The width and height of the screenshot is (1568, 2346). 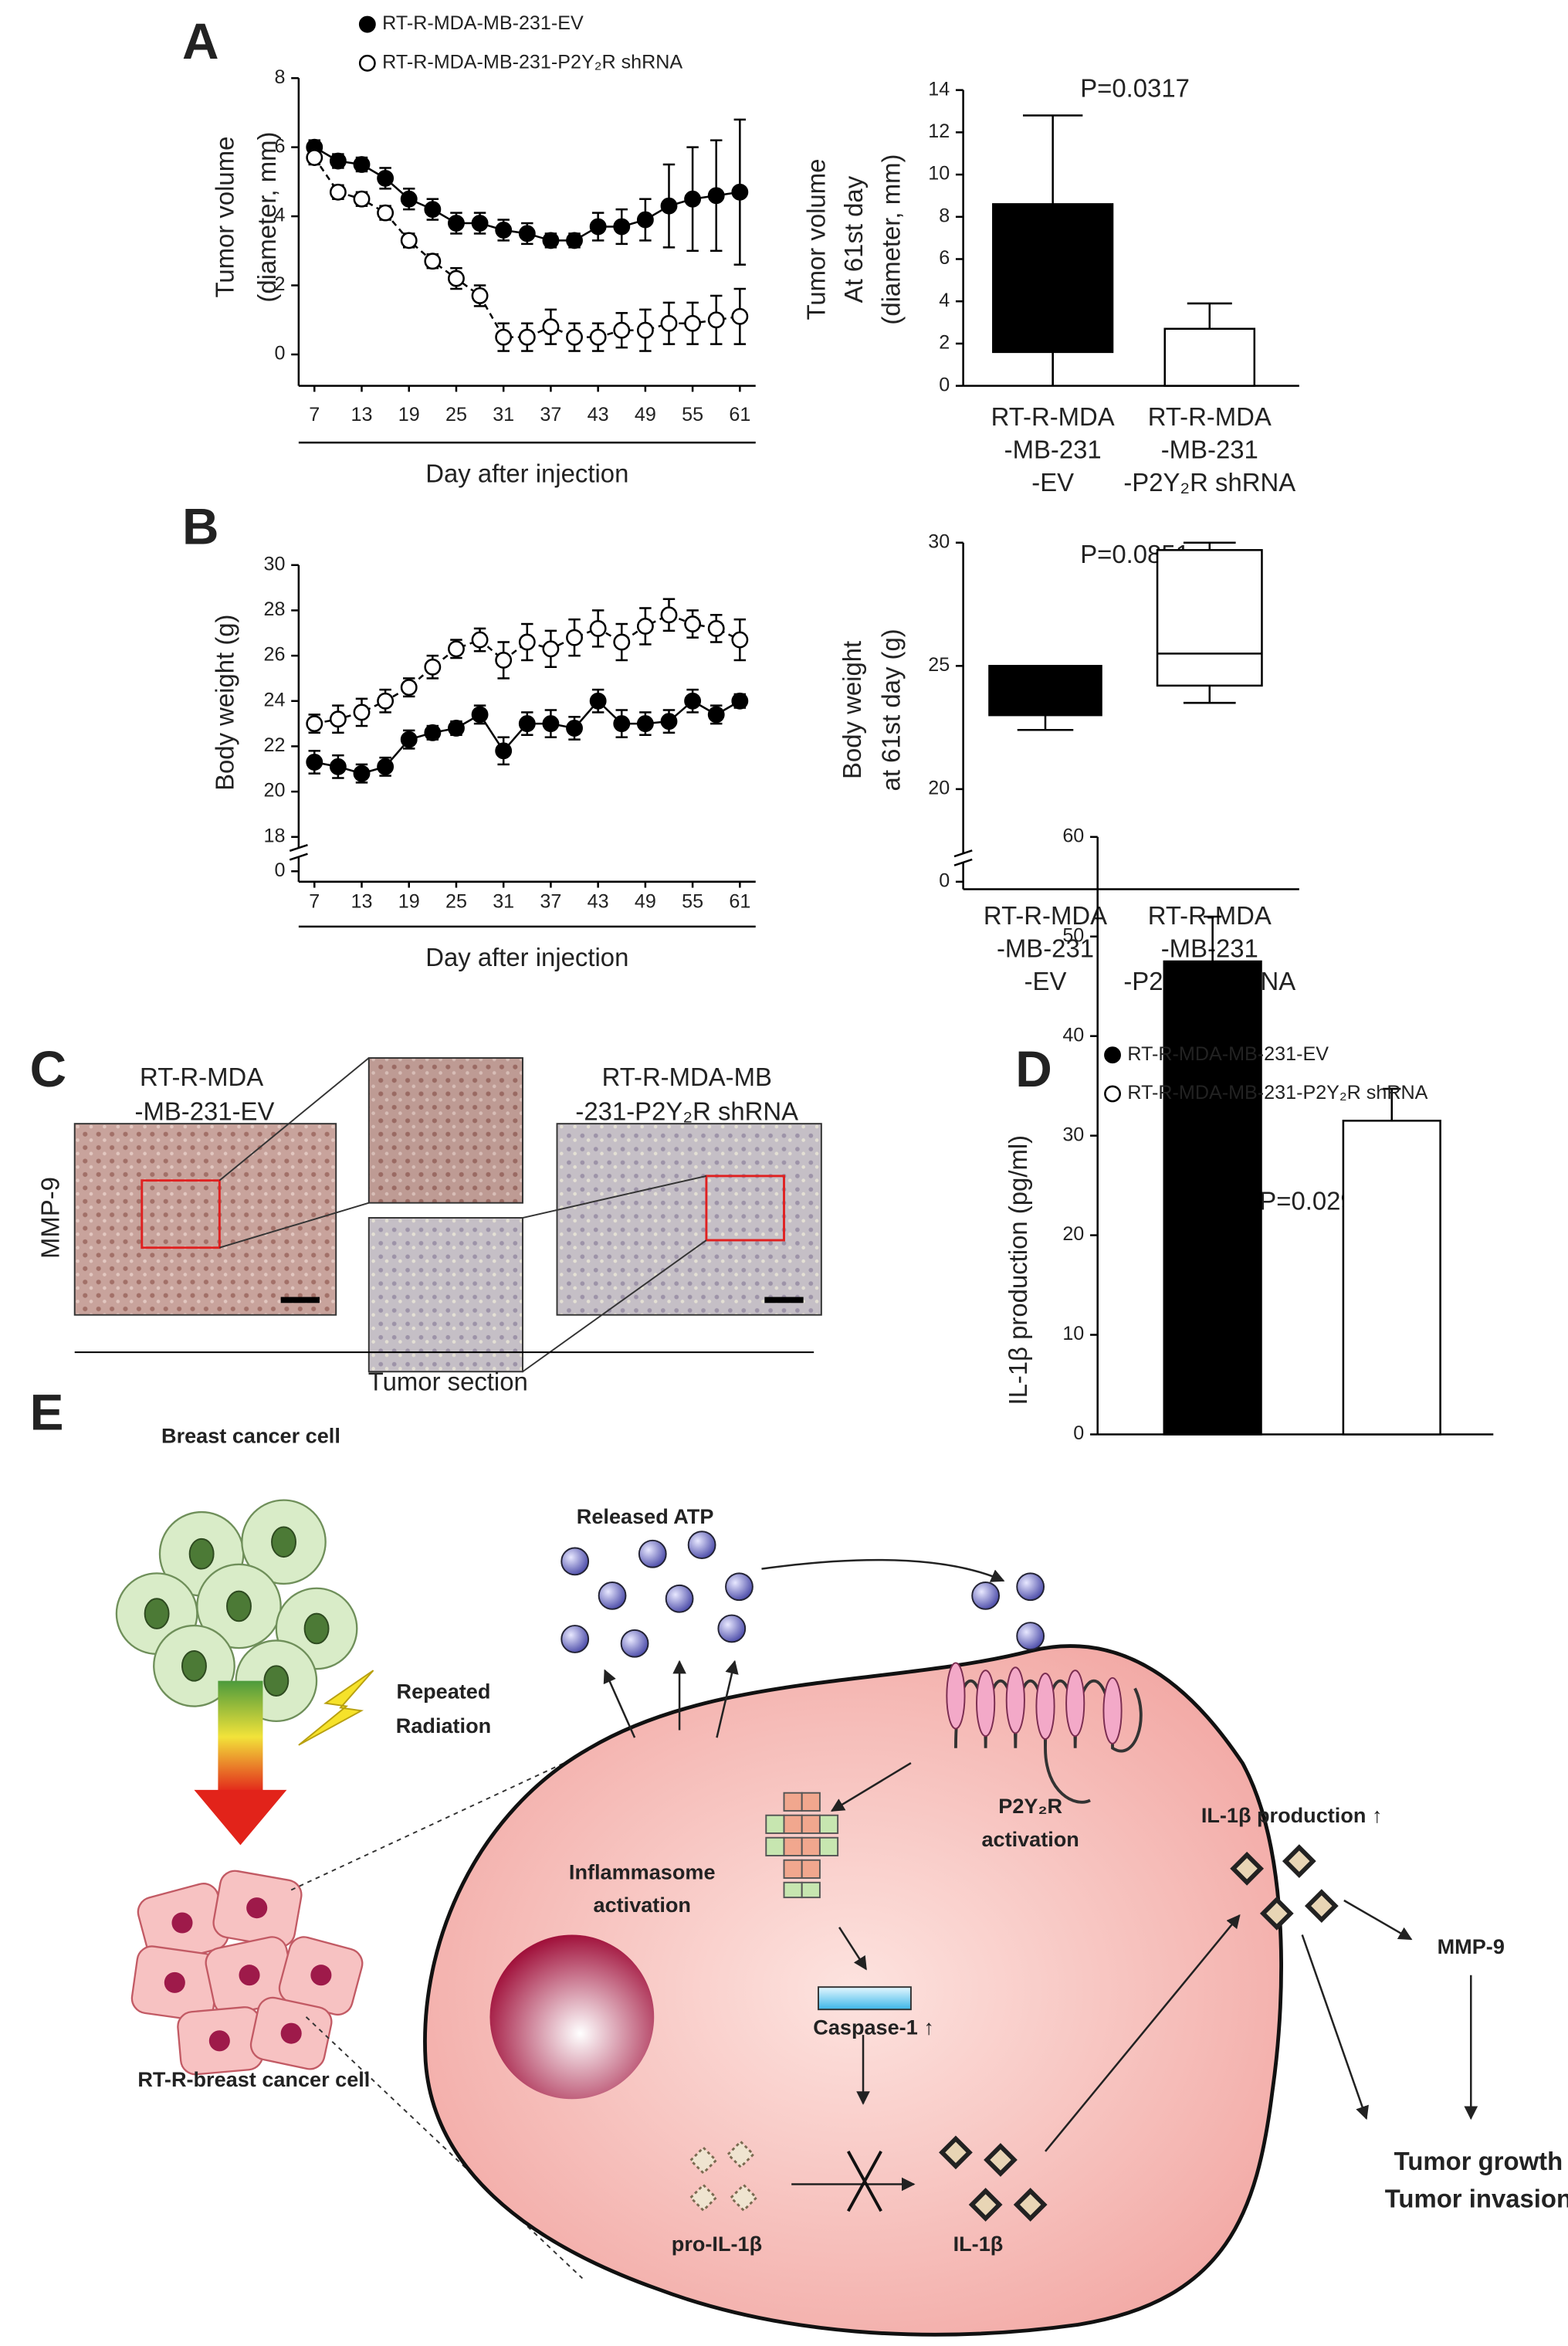 What do you see at coordinates (443, 1725) in the screenshot?
I see `diagram-label: Radiation` at bounding box center [443, 1725].